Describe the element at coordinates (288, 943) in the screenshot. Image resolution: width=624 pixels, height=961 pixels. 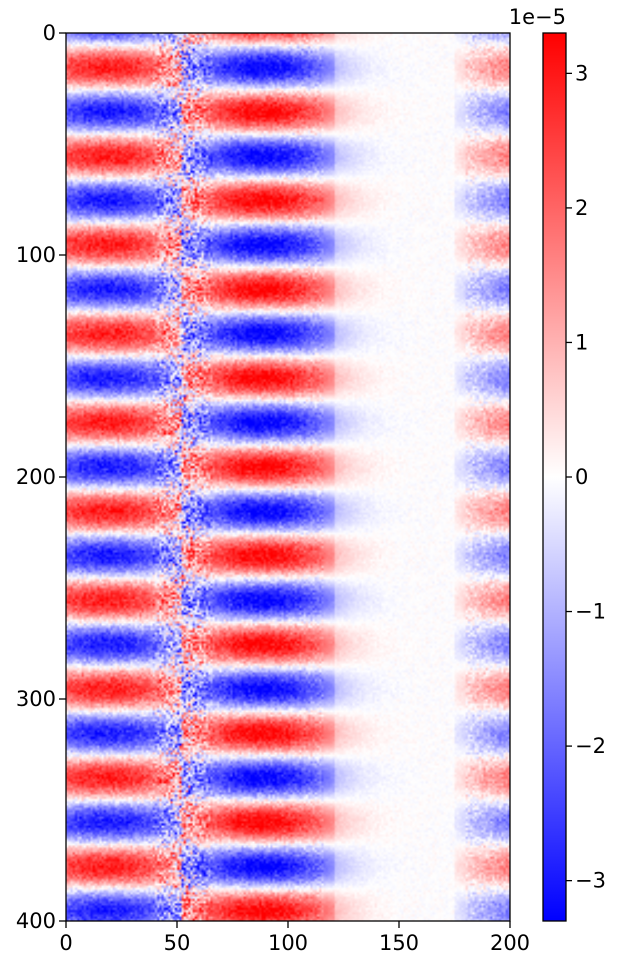
I see `x-tick-label: 100` at that location.